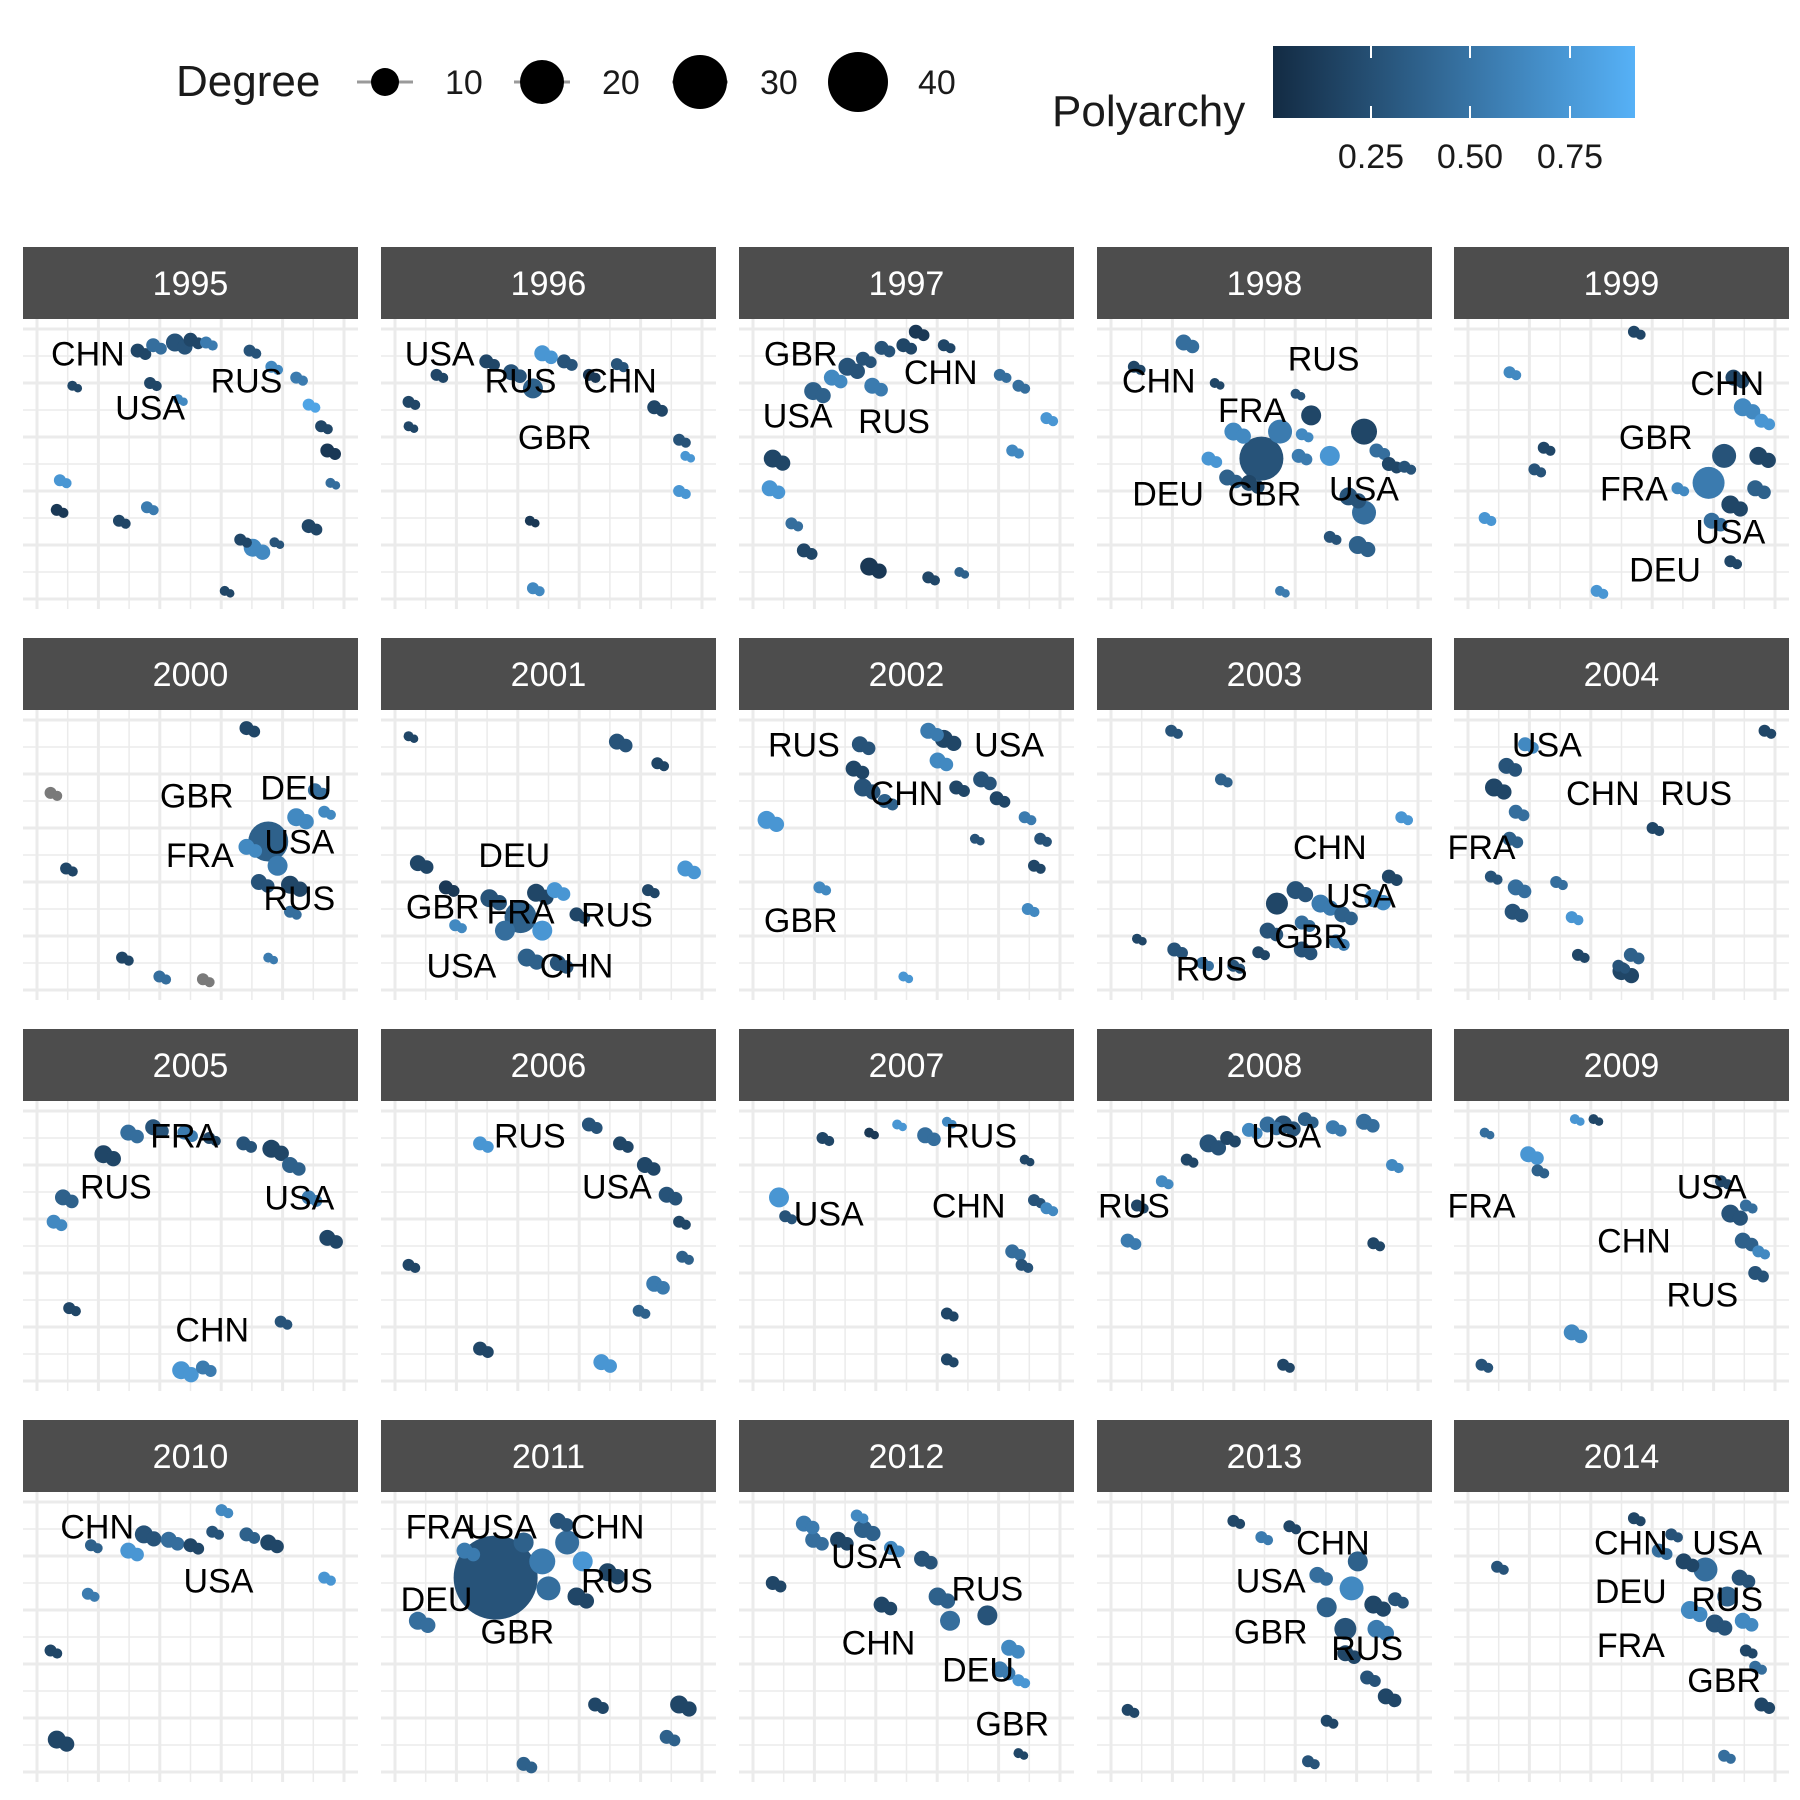 The image size is (1800, 1800). What do you see at coordinates (529, 911) in the screenshot?
I see `panel-labels: DEU GBR FRA RUS USA CHN` at bounding box center [529, 911].